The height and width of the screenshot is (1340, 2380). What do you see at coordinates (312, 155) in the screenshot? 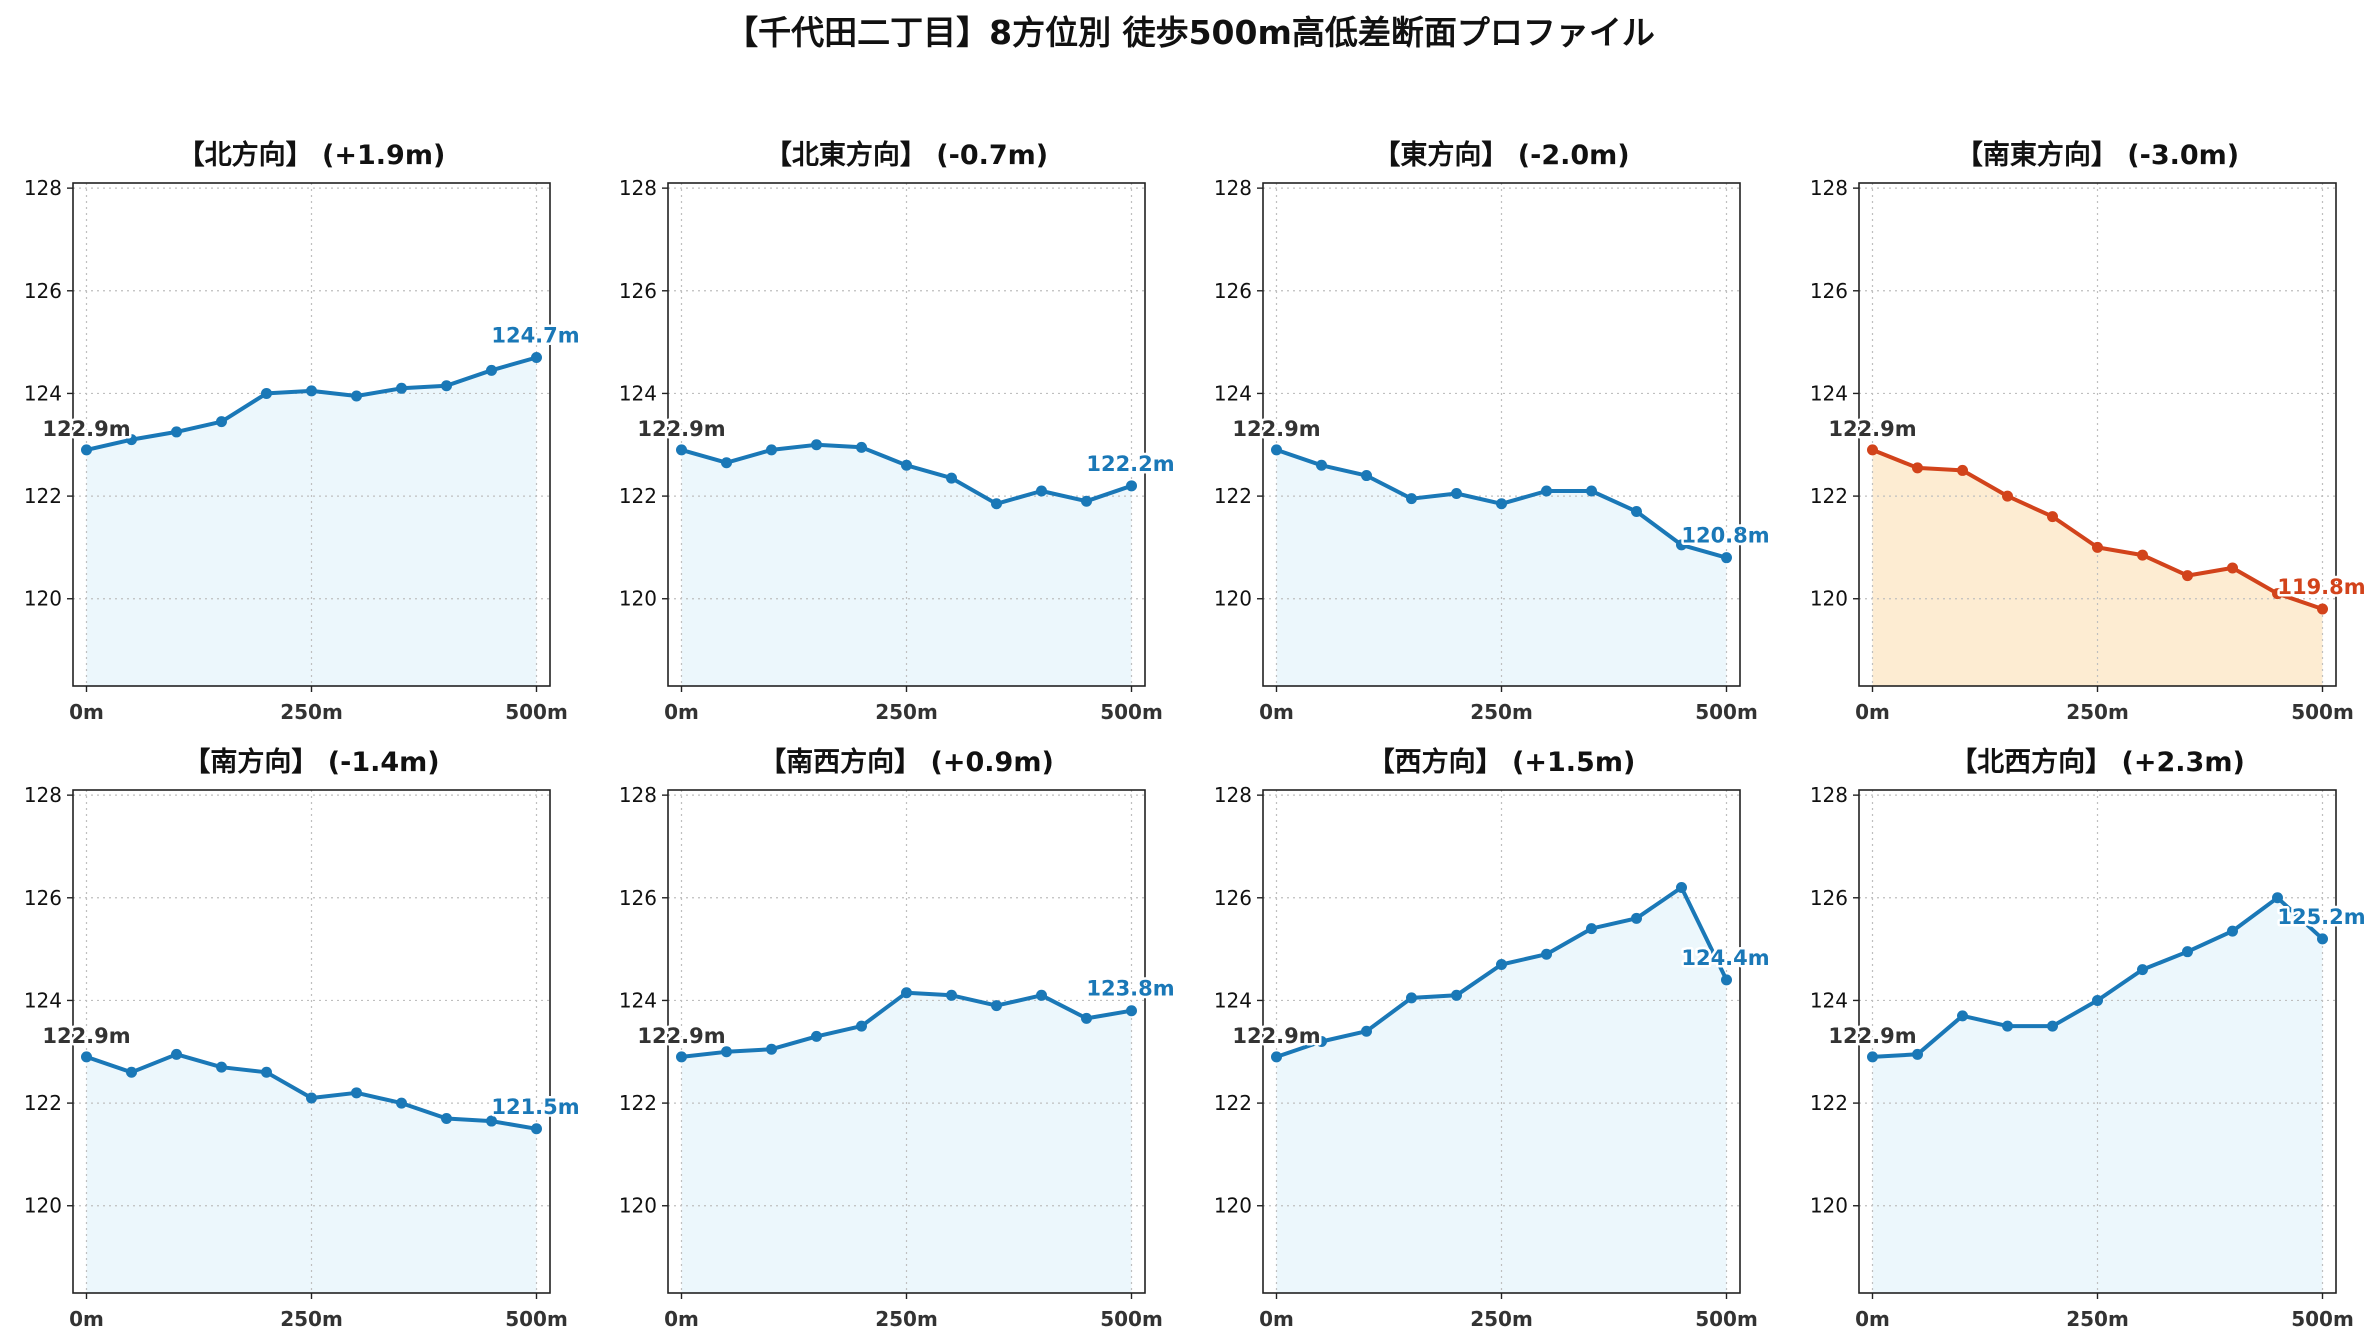
I see `panel-title: 【北方向】 (+1.9m)` at bounding box center [312, 155].